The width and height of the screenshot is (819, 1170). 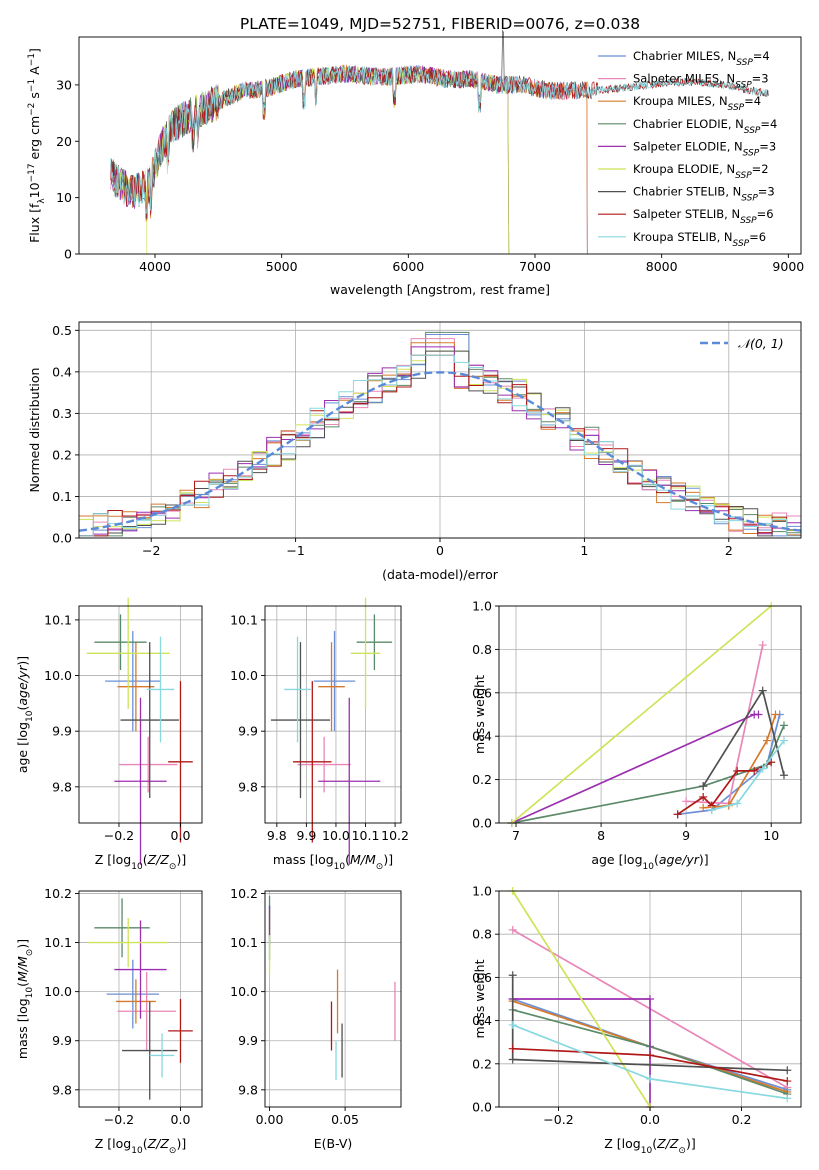 I want to click on legend-entry: Chabrier ELODIE, NSSP=4, so click(x=705, y=126).